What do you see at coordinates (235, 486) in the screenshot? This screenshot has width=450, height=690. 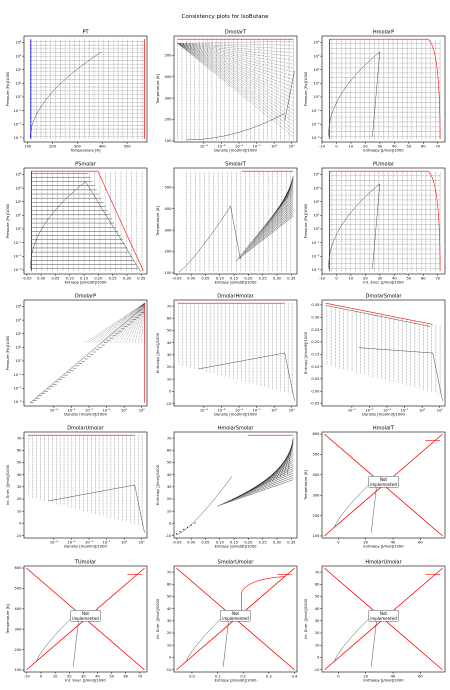 I see `saturation-series` at bounding box center [235, 486].